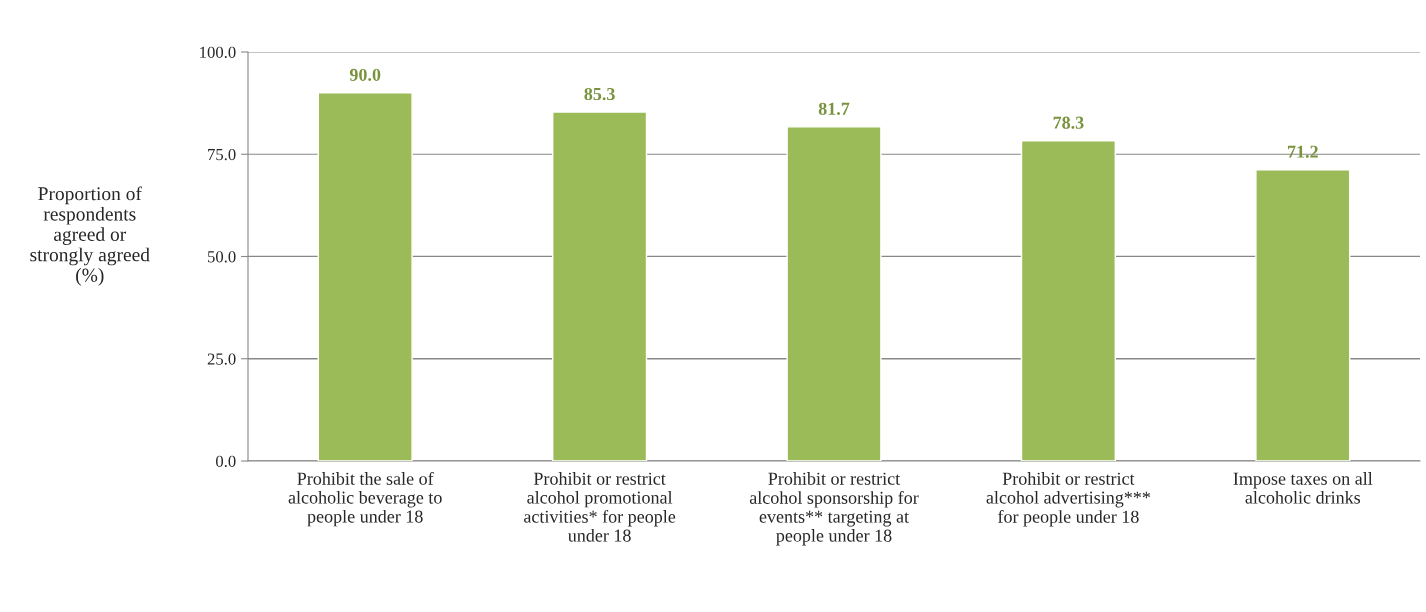 Image resolution: width=1426 pixels, height=612 pixels. I want to click on x-tick-label: Prohibit the sale of alcoholic beverage to people under 18, so click(365, 499).